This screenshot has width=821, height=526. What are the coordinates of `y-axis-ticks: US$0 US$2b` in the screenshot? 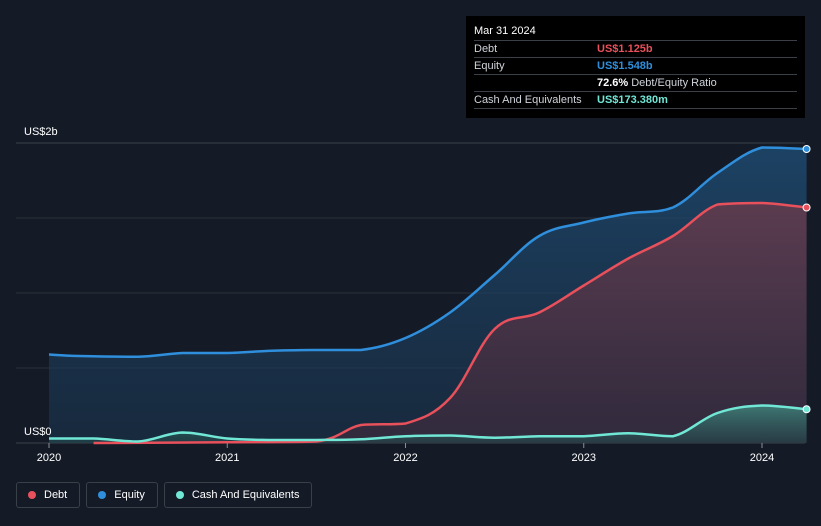 It's located at (41, 282).